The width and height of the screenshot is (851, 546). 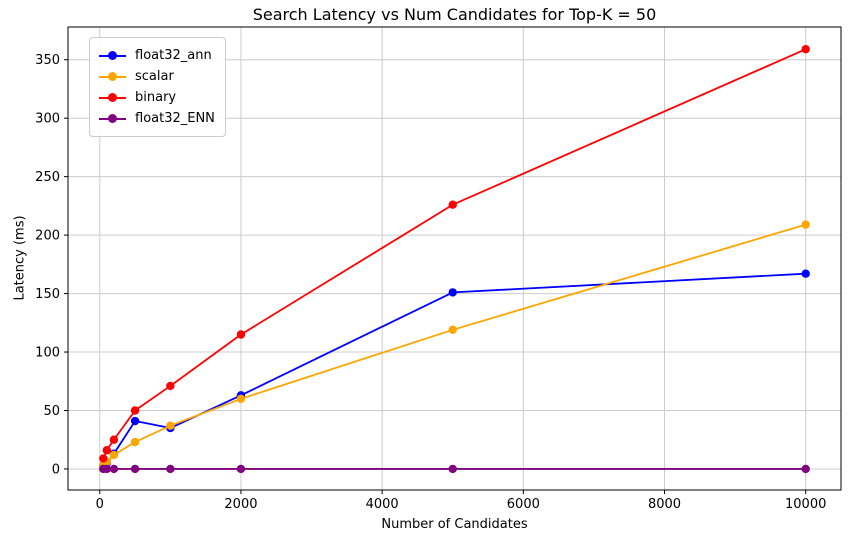 What do you see at coordinates (47, 60) in the screenshot?
I see `y-tick-label: 350` at bounding box center [47, 60].